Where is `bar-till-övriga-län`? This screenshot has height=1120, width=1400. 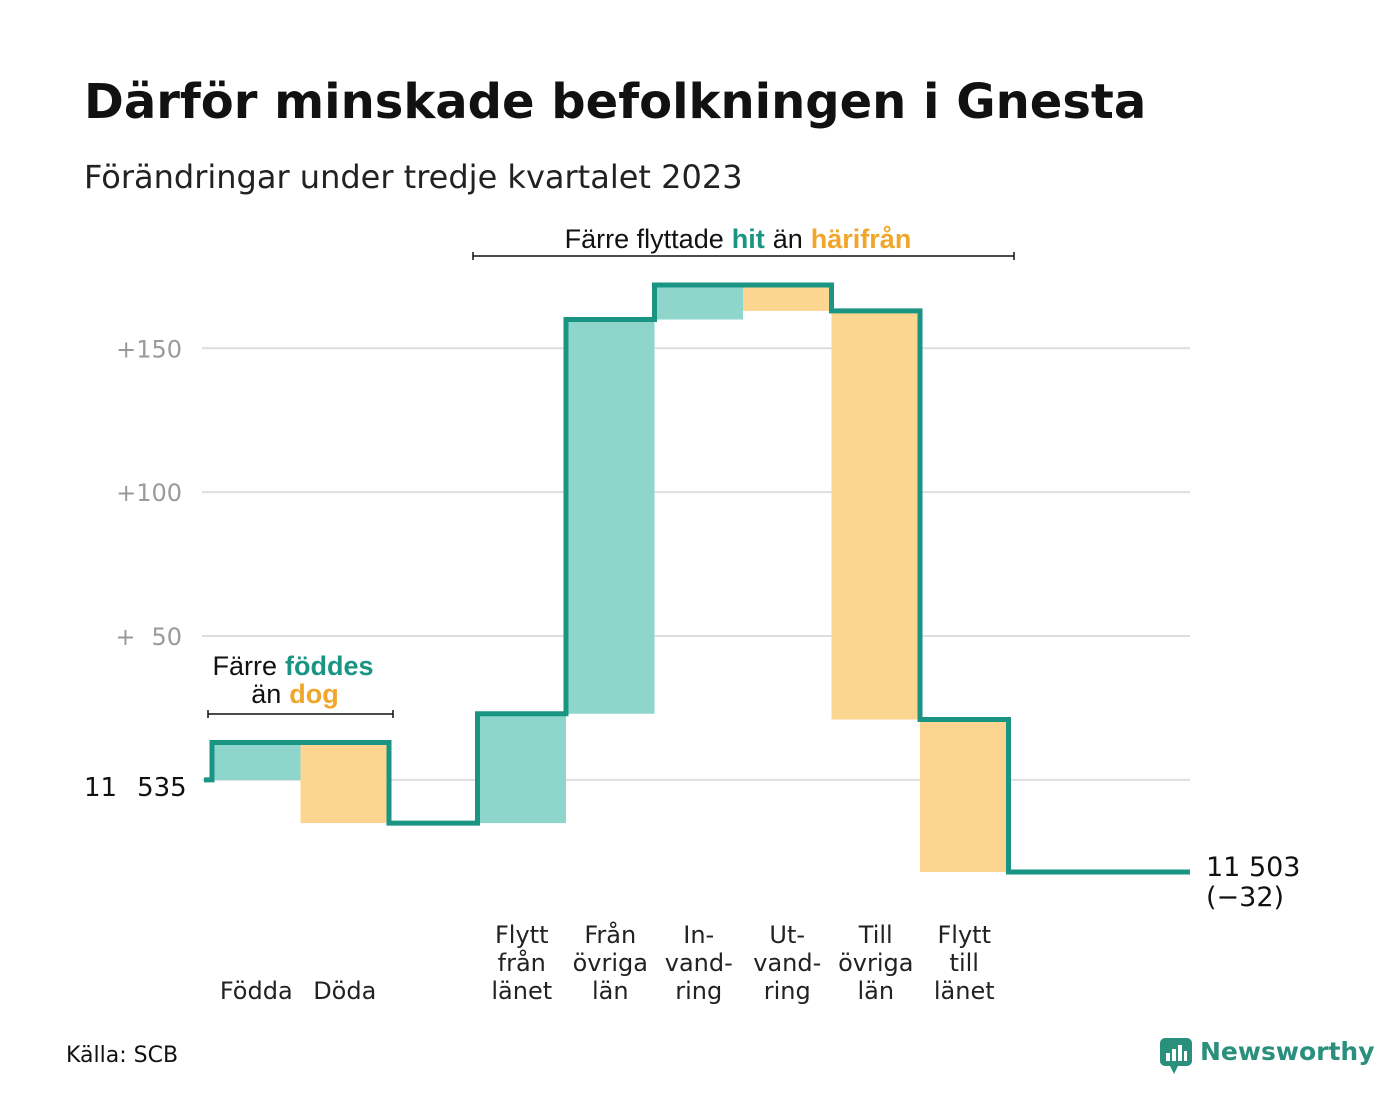 bar-till-övriga-län is located at coordinates (875, 515).